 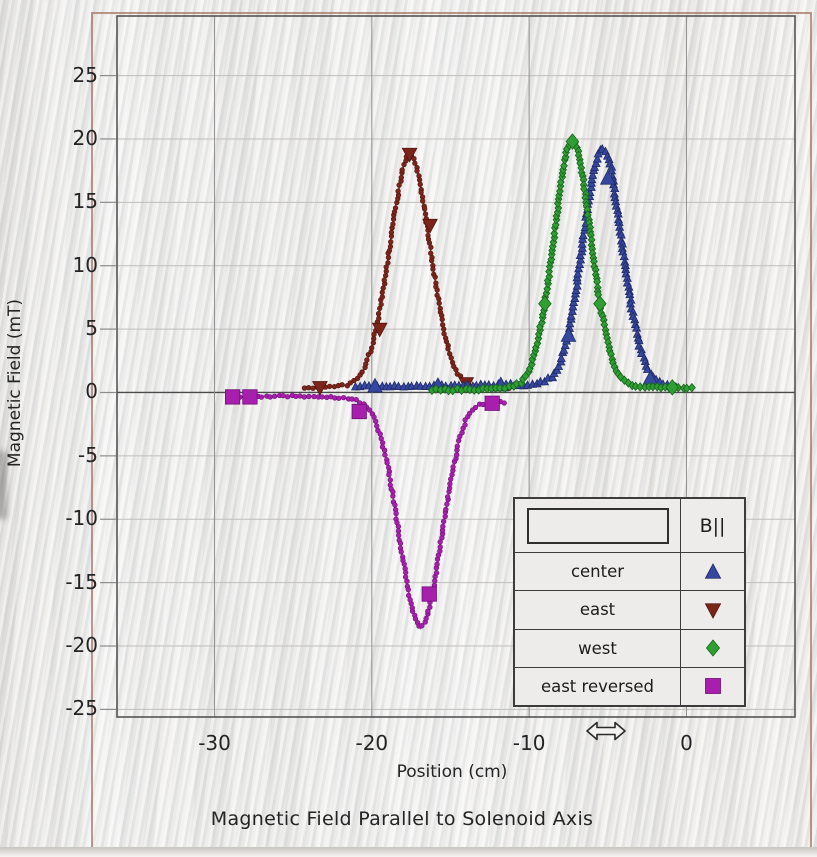 What do you see at coordinates (712, 525) in the screenshot?
I see `legend-header-label: B||` at bounding box center [712, 525].